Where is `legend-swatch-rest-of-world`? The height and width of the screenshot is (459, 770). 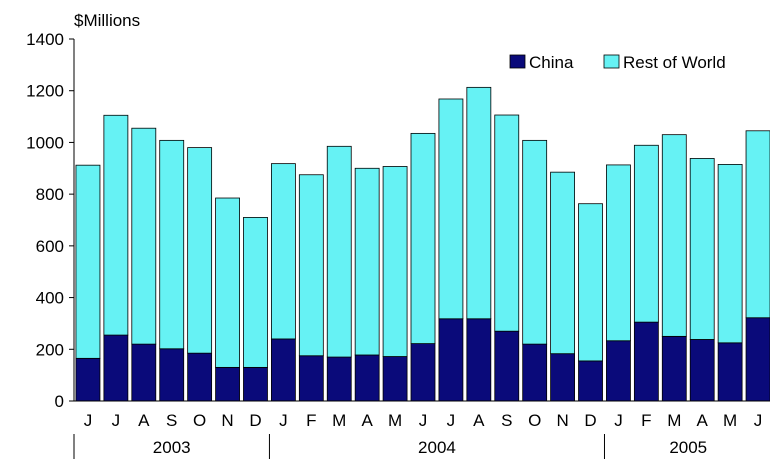
legend-swatch-rest-of-world is located at coordinates (611, 61).